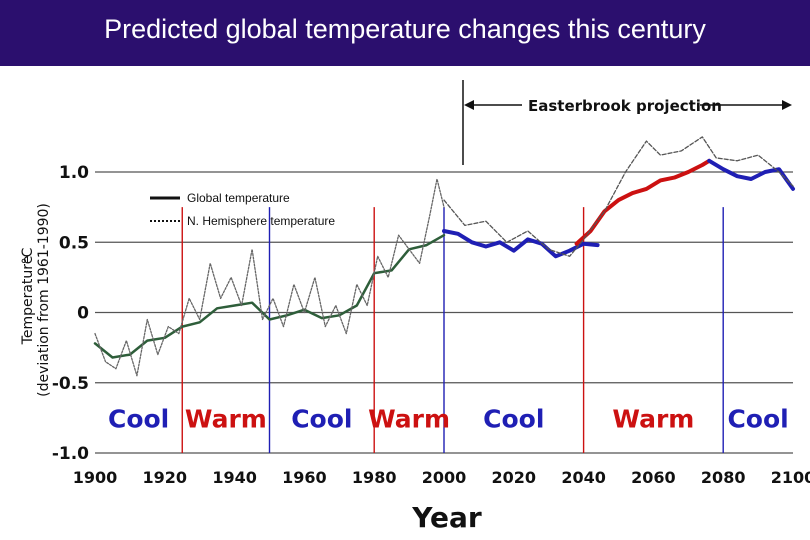 This screenshot has height=540, width=810. What do you see at coordinates (790, 477) in the screenshot?
I see `x-tick-label: 2100` at bounding box center [790, 477].